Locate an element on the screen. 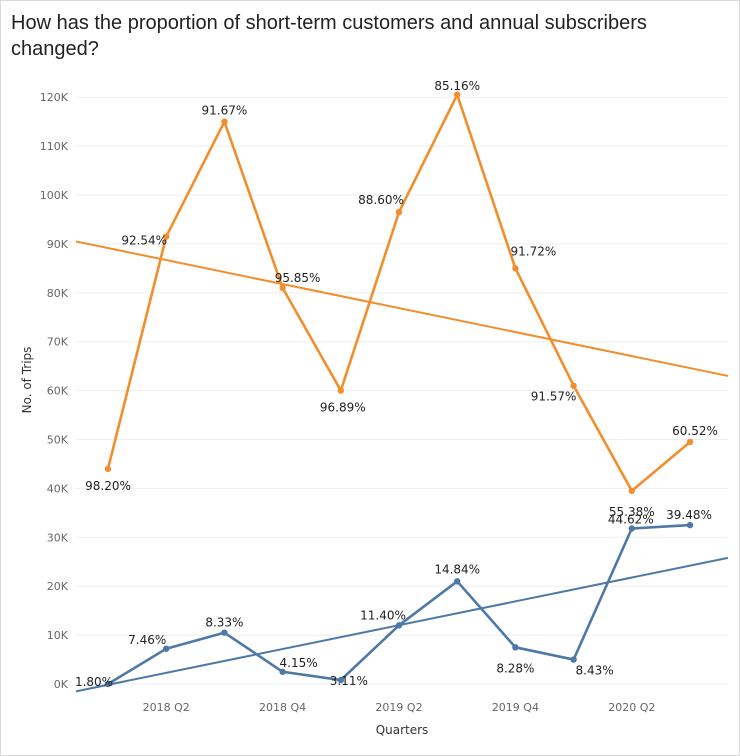 The height and width of the screenshot is (756, 740). data-label: 96.89% is located at coordinates (343, 408).